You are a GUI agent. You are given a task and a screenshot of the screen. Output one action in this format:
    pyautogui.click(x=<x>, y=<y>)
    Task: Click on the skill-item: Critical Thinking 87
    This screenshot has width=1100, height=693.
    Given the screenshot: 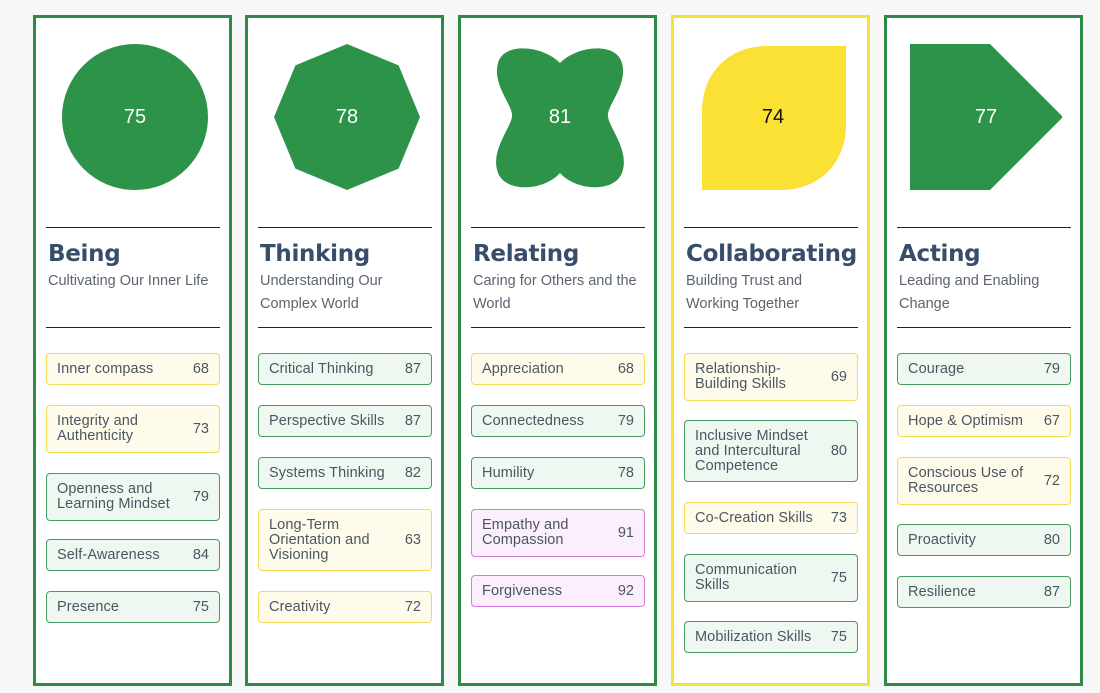 What is the action you would take?
    pyautogui.click(x=345, y=369)
    